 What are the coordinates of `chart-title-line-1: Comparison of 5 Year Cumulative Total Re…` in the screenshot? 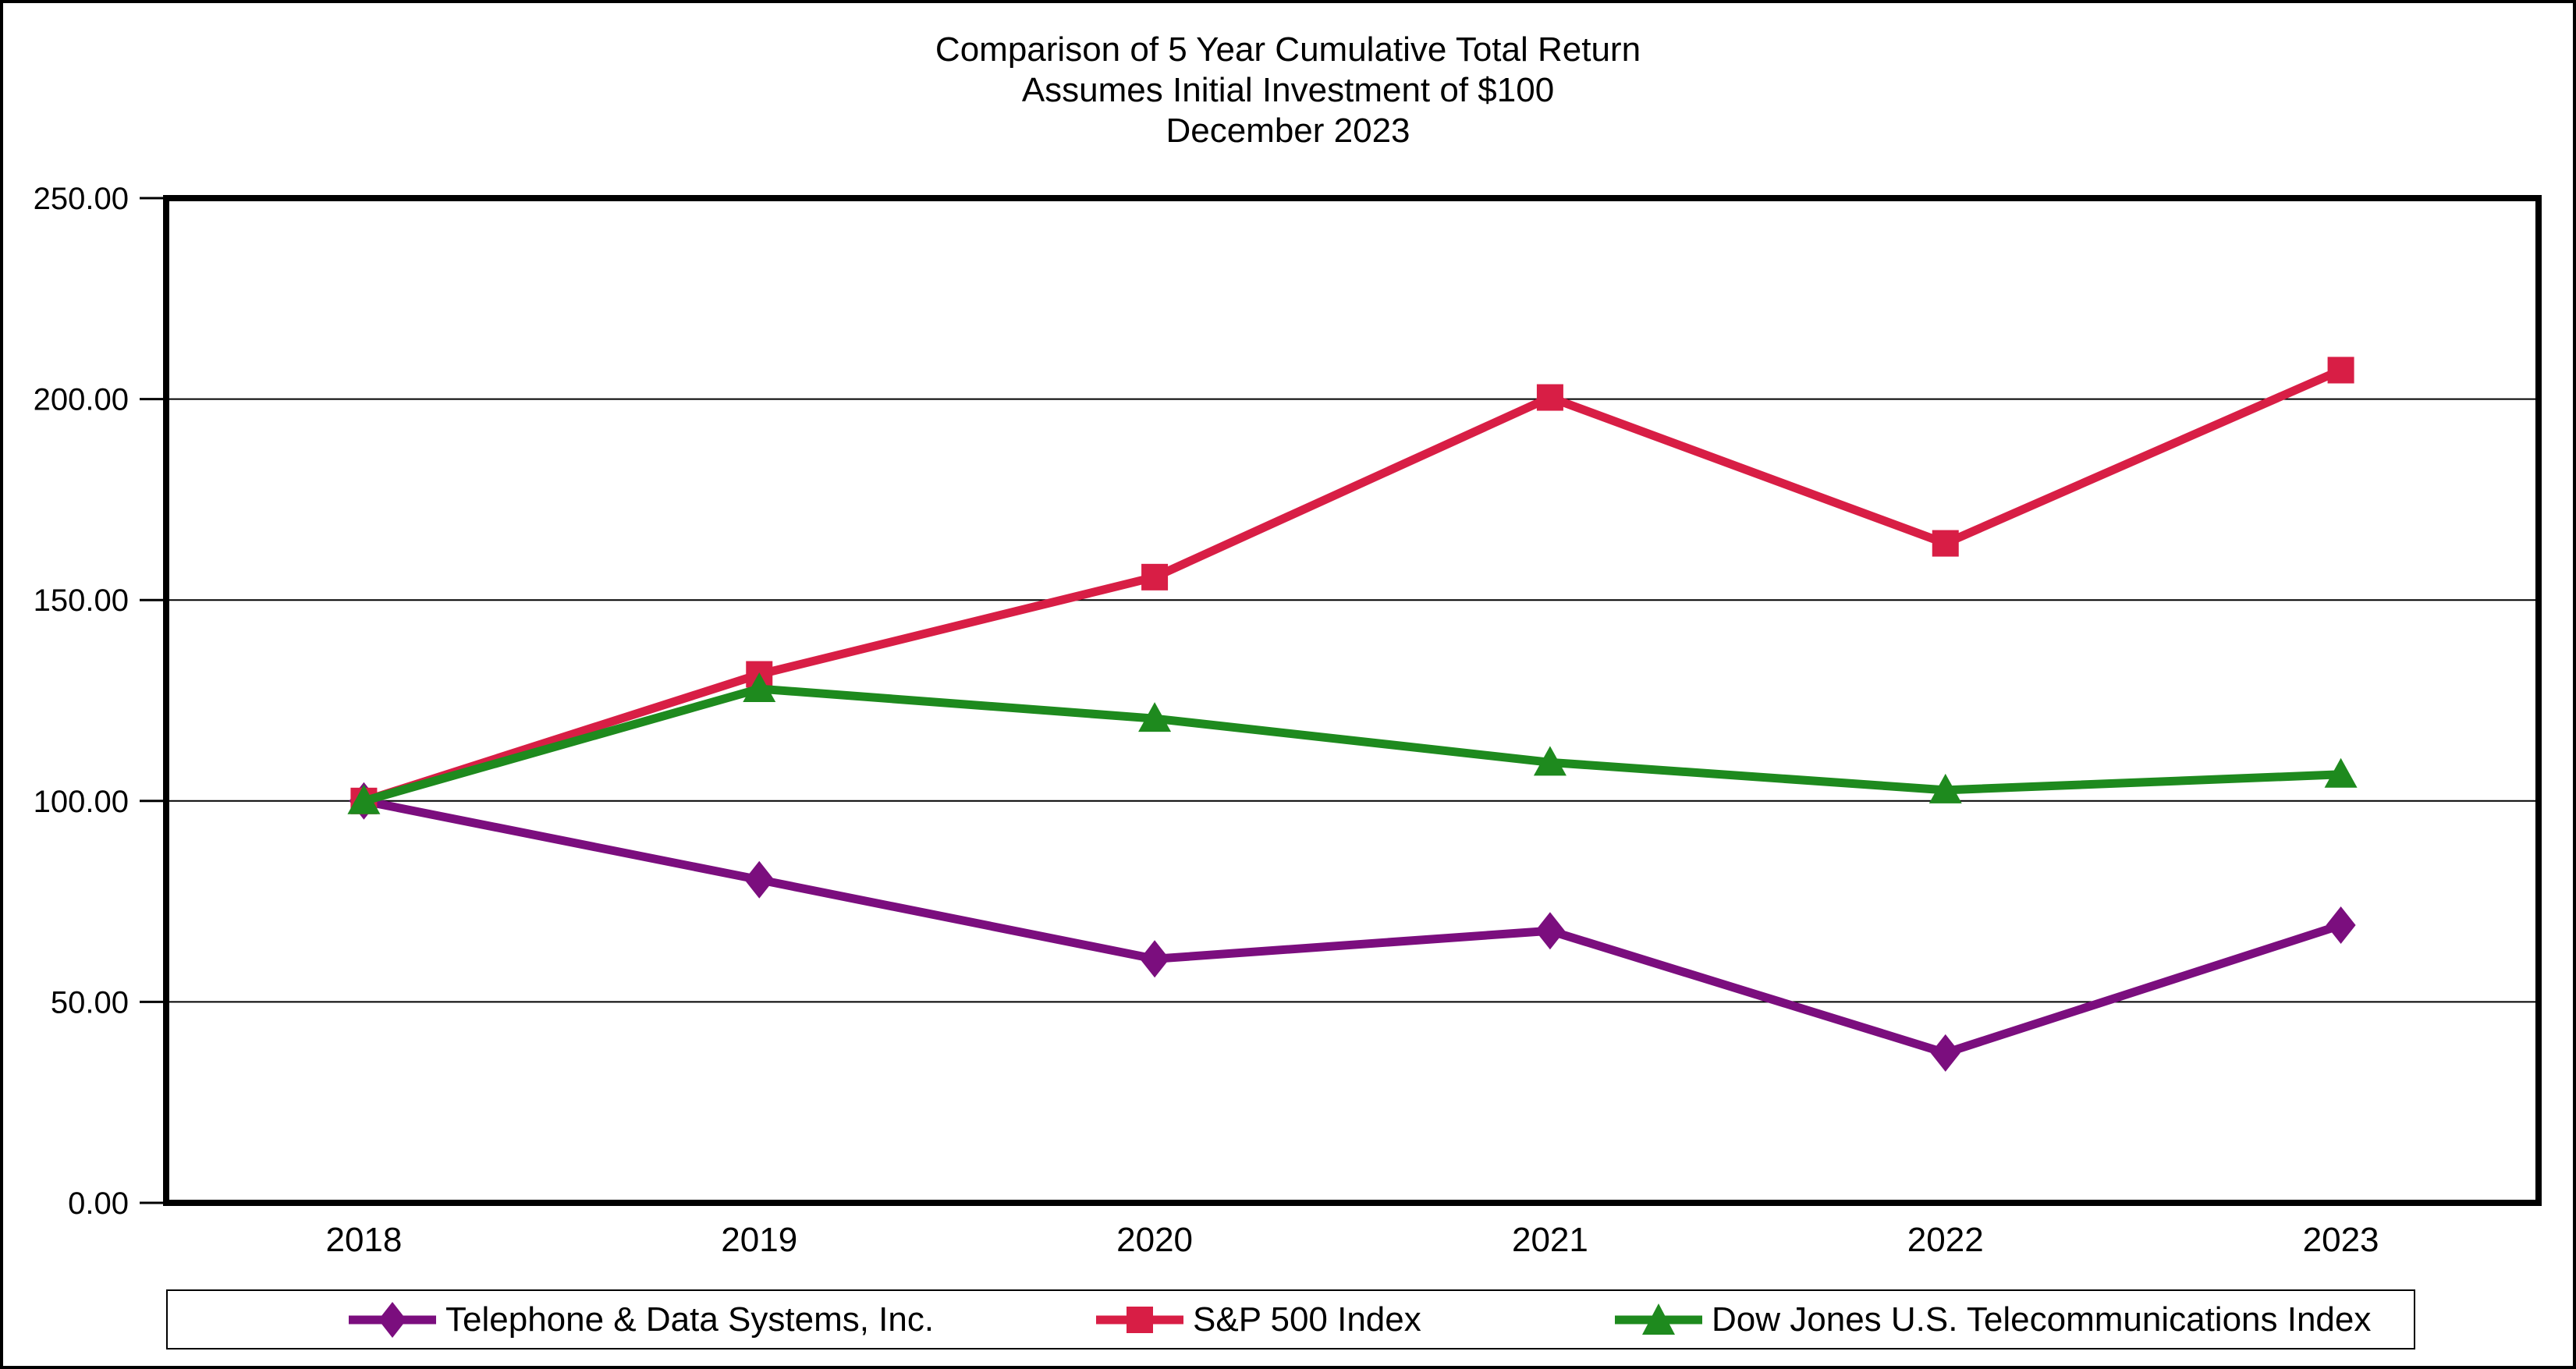 It's located at (1288, 49).